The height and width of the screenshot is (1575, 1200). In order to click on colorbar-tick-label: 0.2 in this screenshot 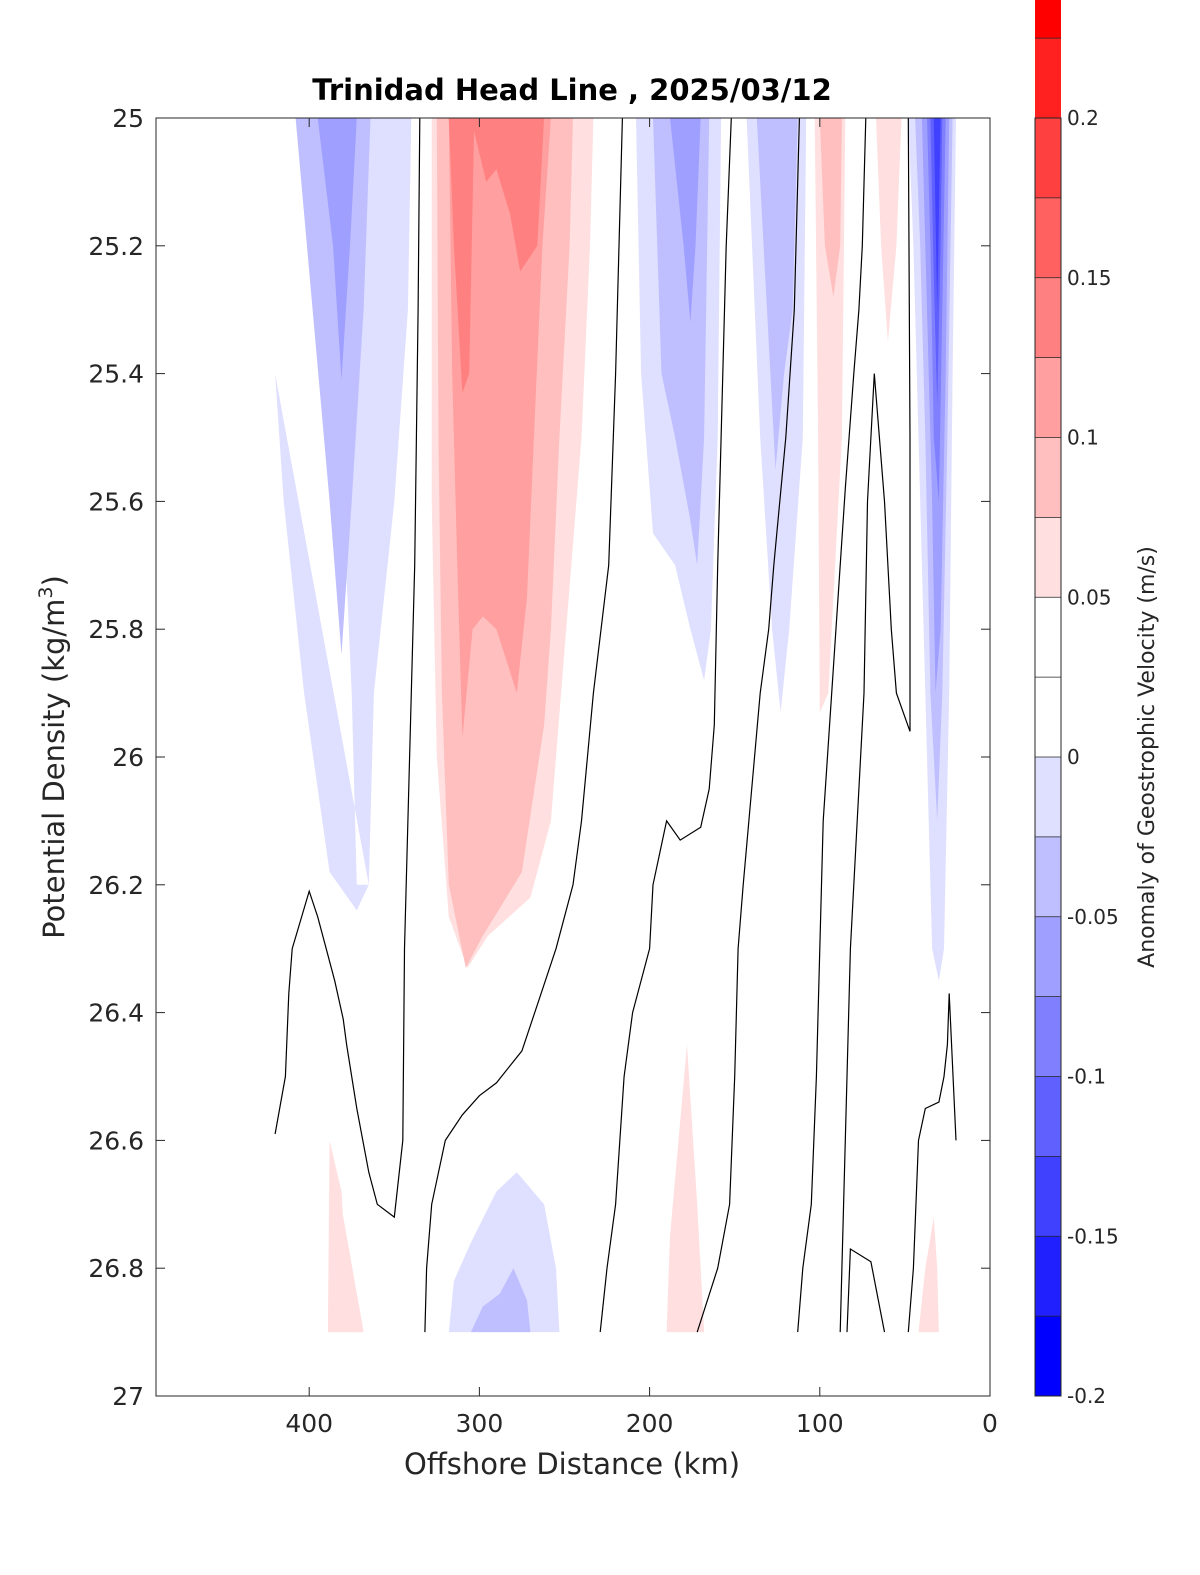, I will do `click(1083, 118)`.